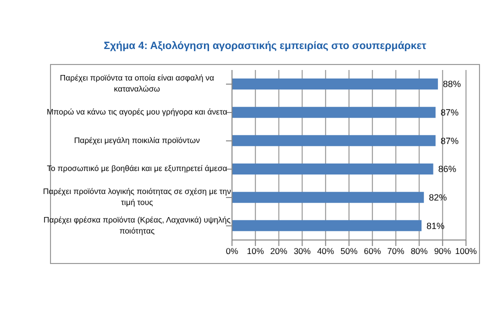 The width and height of the screenshot is (500, 313). I want to click on x-tick-label: 30%, so click(303, 251).